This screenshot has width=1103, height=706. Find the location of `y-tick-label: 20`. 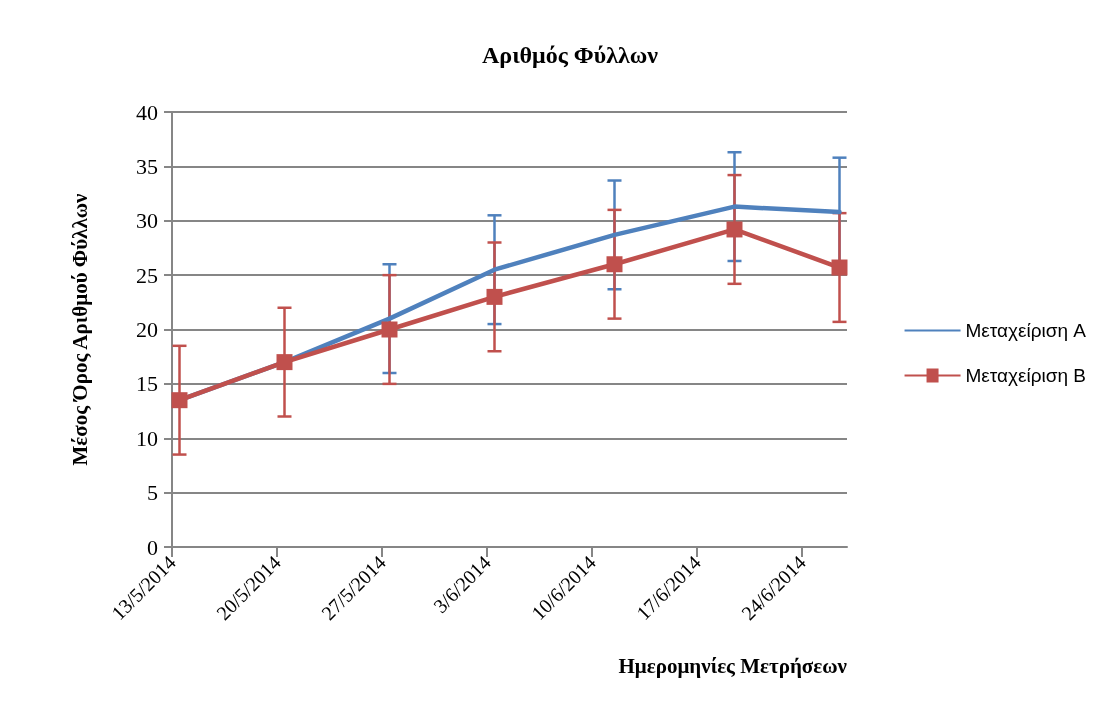

y-tick-label: 20 is located at coordinates (147, 329).